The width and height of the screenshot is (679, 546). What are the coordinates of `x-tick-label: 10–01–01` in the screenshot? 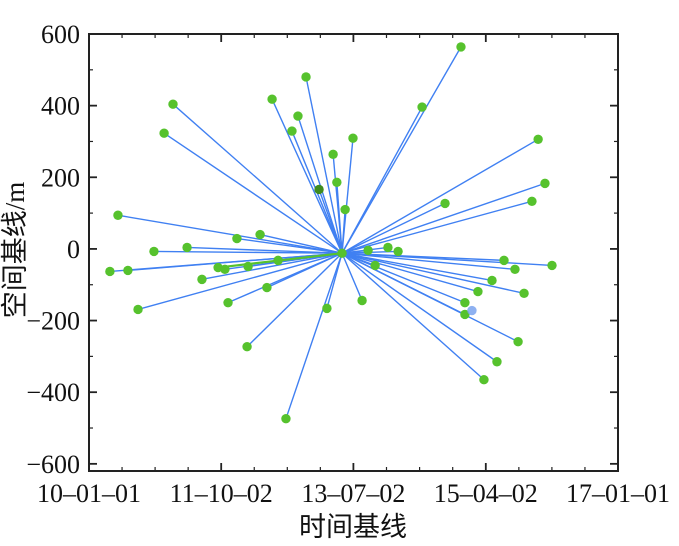 It's located at (89, 493).